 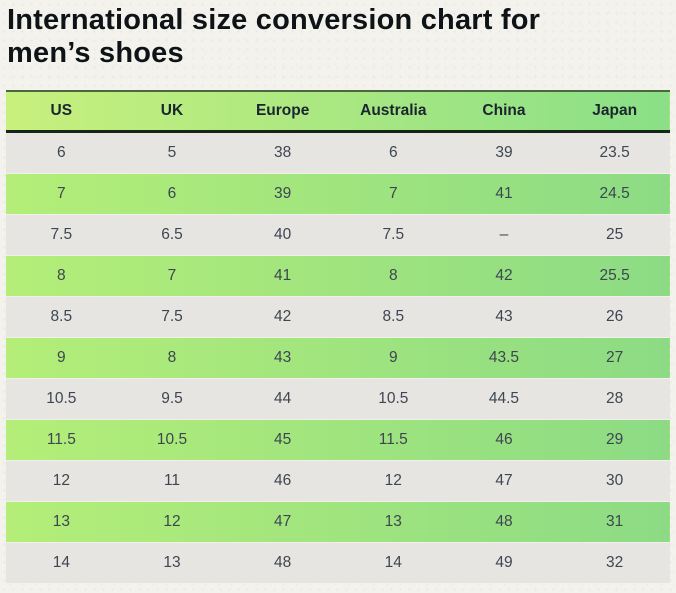 What do you see at coordinates (615, 481) in the screenshot?
I see `table-cell: 30` at bounding box center [615, 481].